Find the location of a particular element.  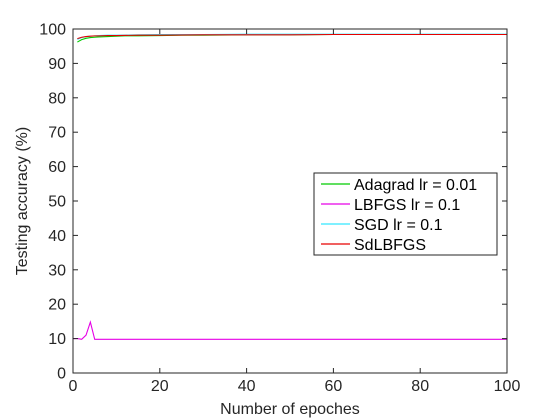

y-tick-label: 80 is located at coordinates (57, 98).